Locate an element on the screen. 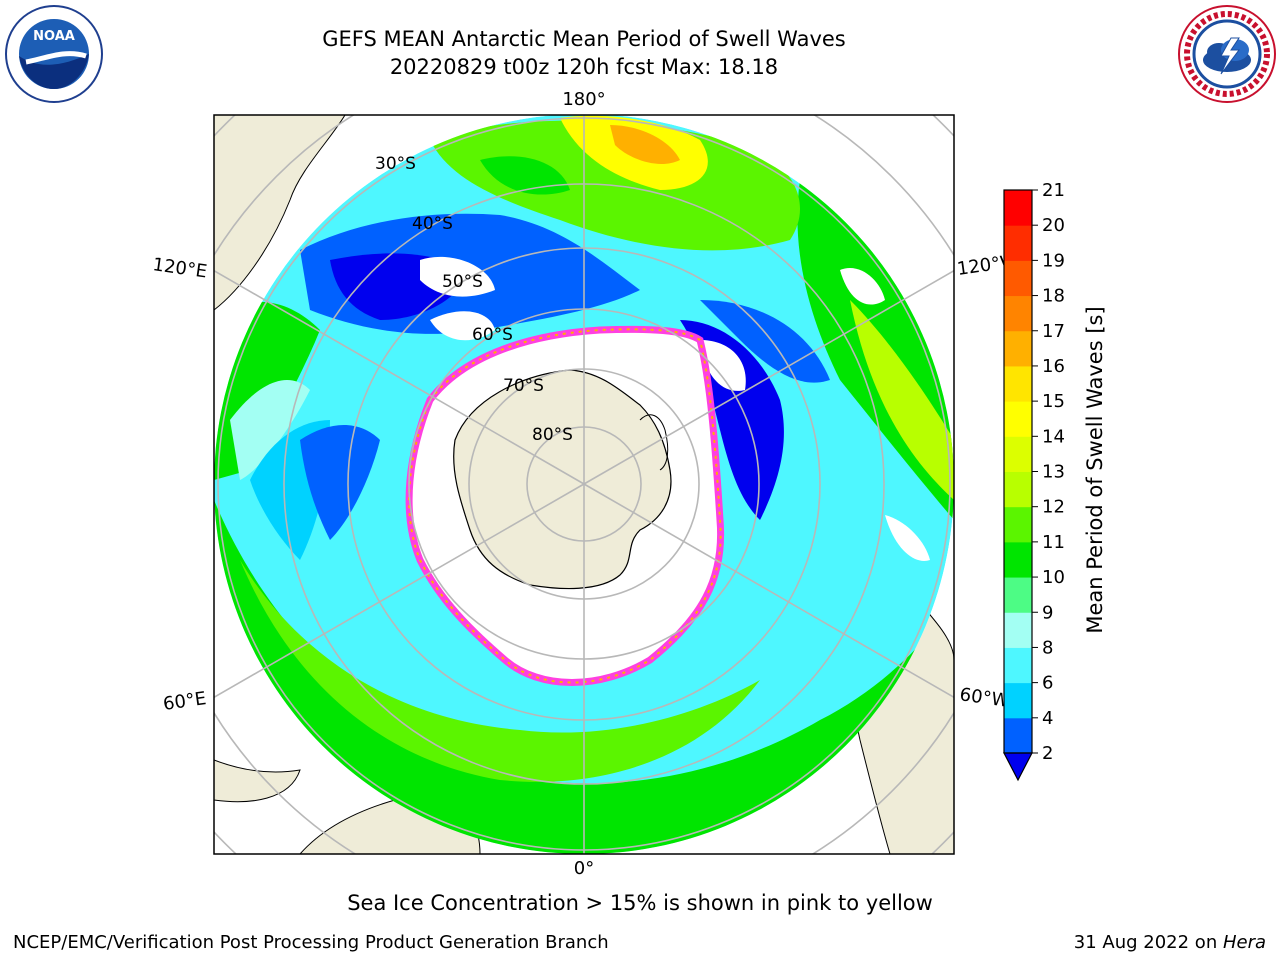  lat-label-40s: 40°S is located at coordinates (432, 224).